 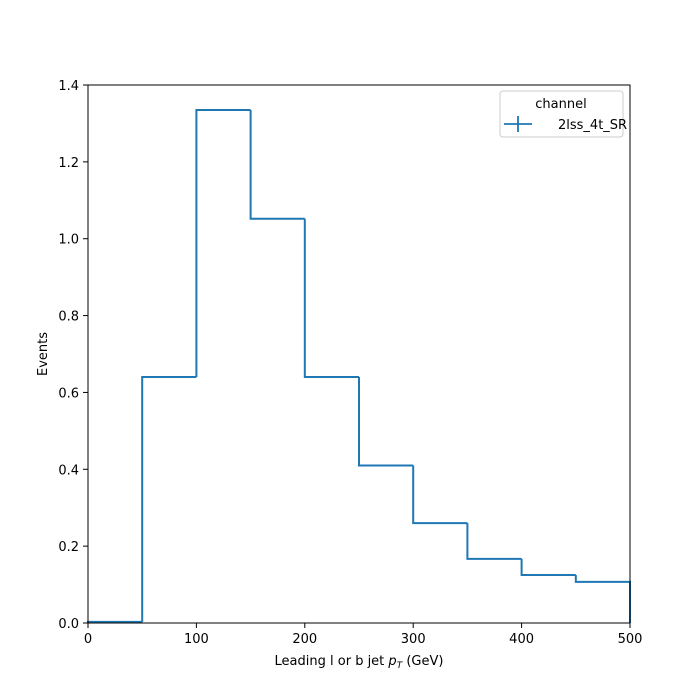 I want to click on y-axis: 0.0 0.2 0.4 0.6 0.8 1.0 1.2 1.4, so click(x=73, y=355).